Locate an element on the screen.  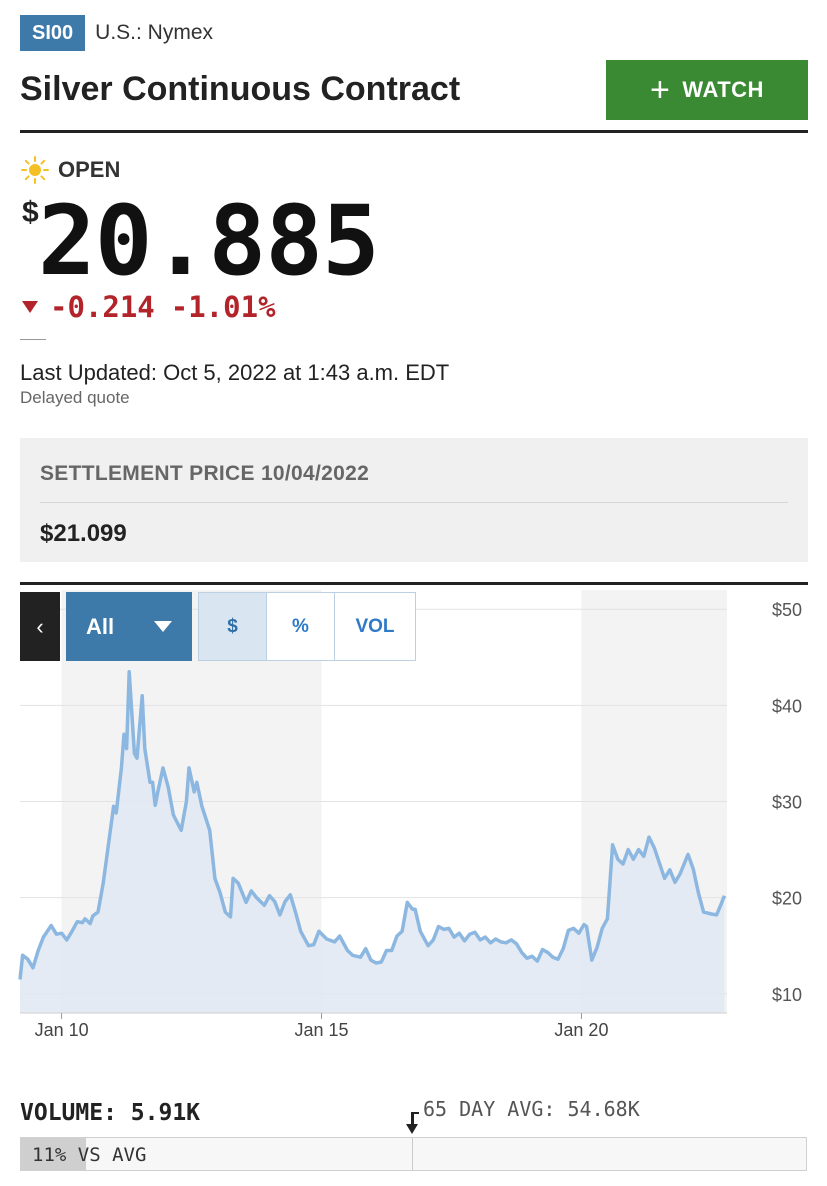
x-tick-label: Jan 15 is located at coordinates (321, 1030).